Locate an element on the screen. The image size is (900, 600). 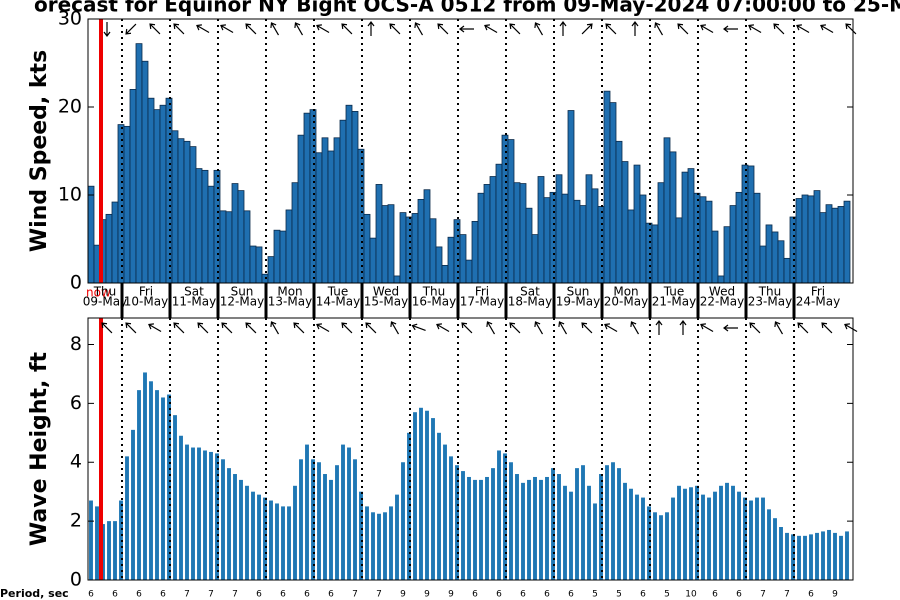
day-weekday: Fri is located at coordinates (482, 292).